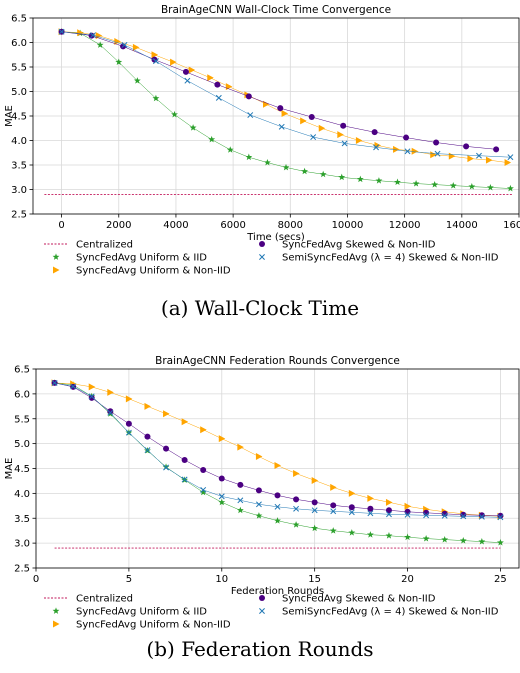  What do you see at coordinates (118, 225) in the screenshot?
I see `x-tick-label: 2000` at bounding box center [118, 225].